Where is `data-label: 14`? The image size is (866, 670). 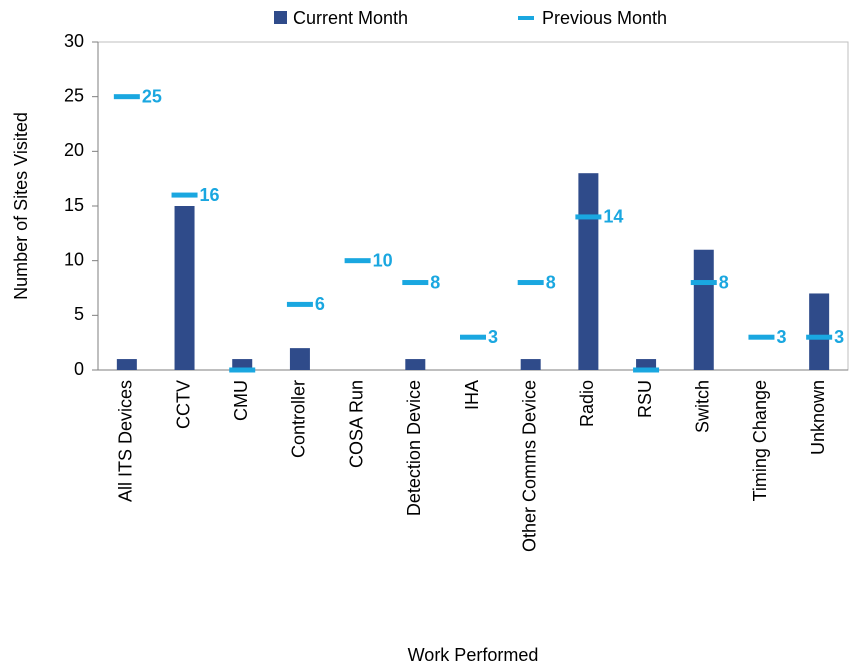
data-label: 14 is located at coordinates (613, 217).